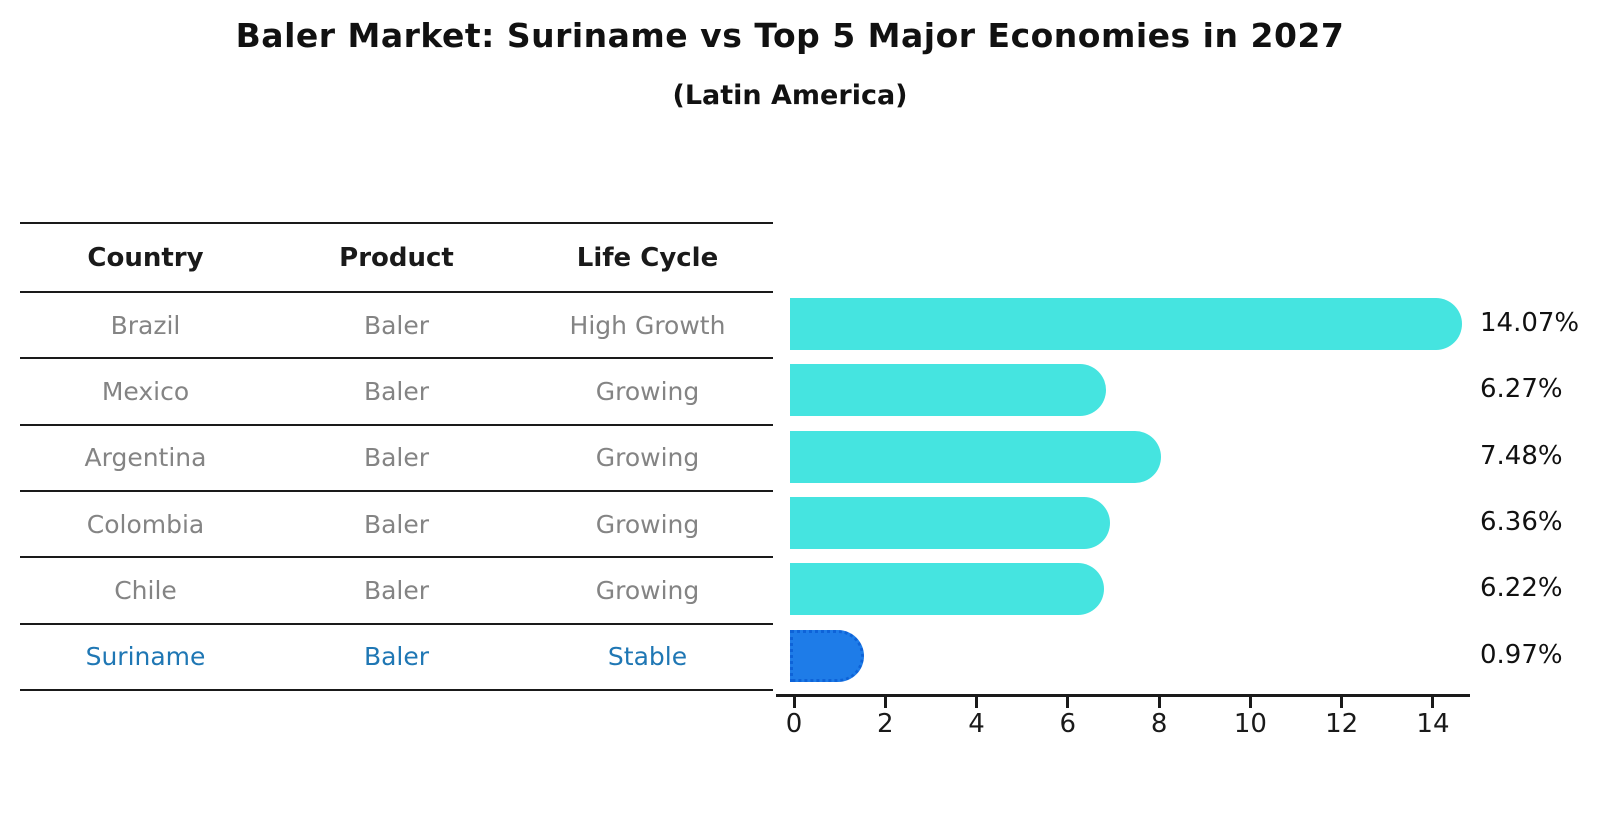 The height and width of the screenshot is (823, 1604). I want to click on cell-country: Suriname, so click(145, 657).